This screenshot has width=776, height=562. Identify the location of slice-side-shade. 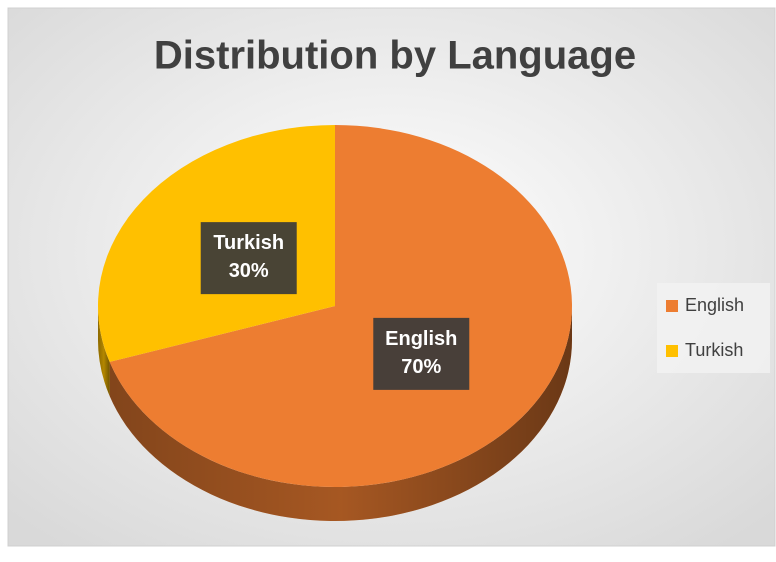
(104, 351).